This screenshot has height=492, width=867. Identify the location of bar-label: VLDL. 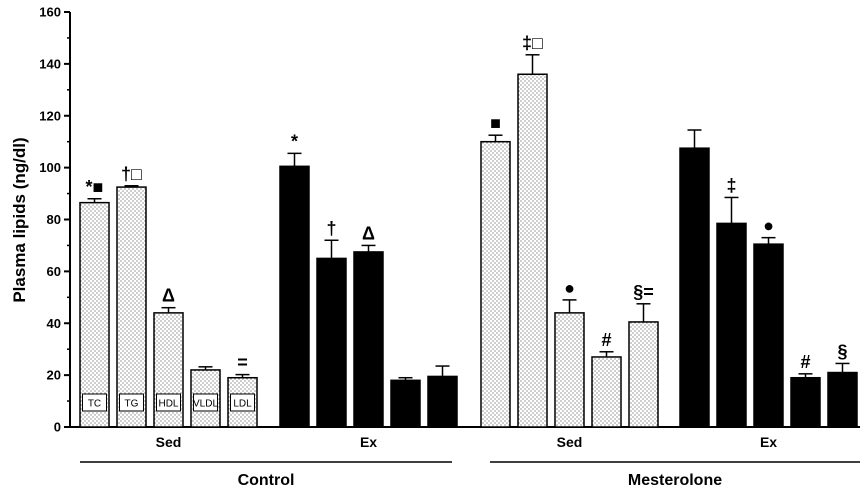
(205, 404).